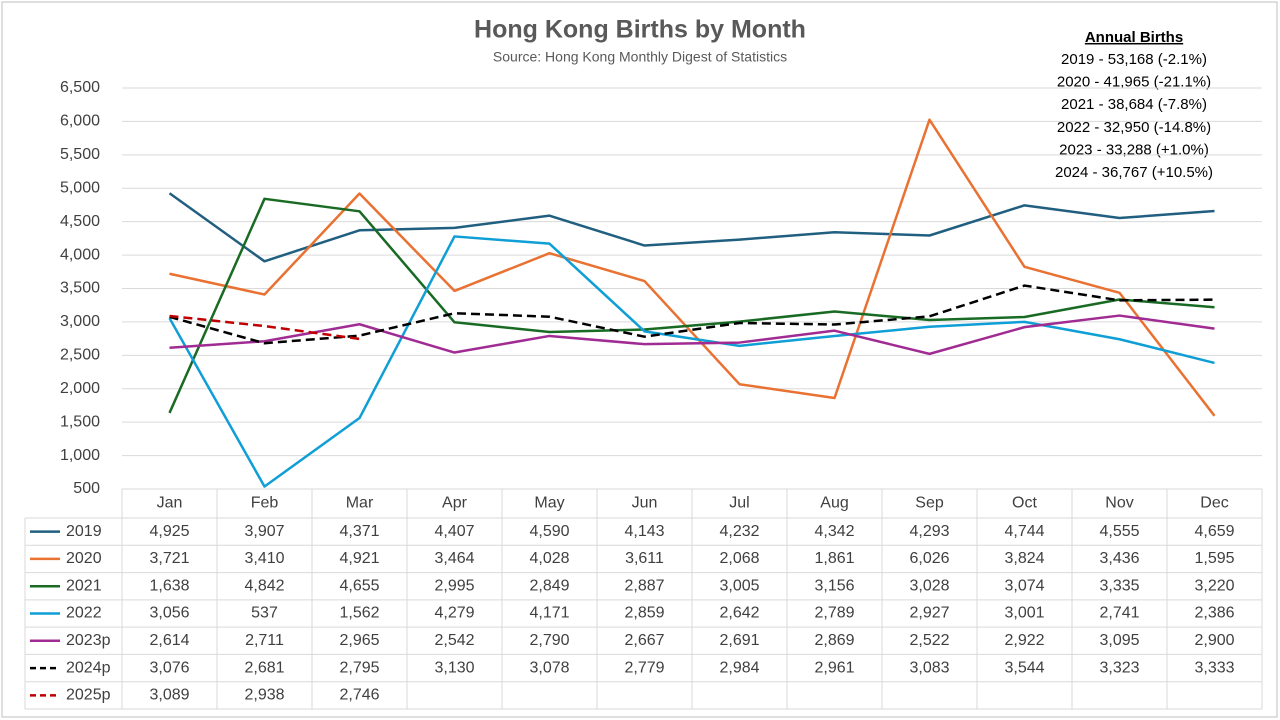 This screenshot has width=1280, height=720. Describe the element at coordinates (264, 531) in the screenshot. I see `table-cell: 3,907` at that location.